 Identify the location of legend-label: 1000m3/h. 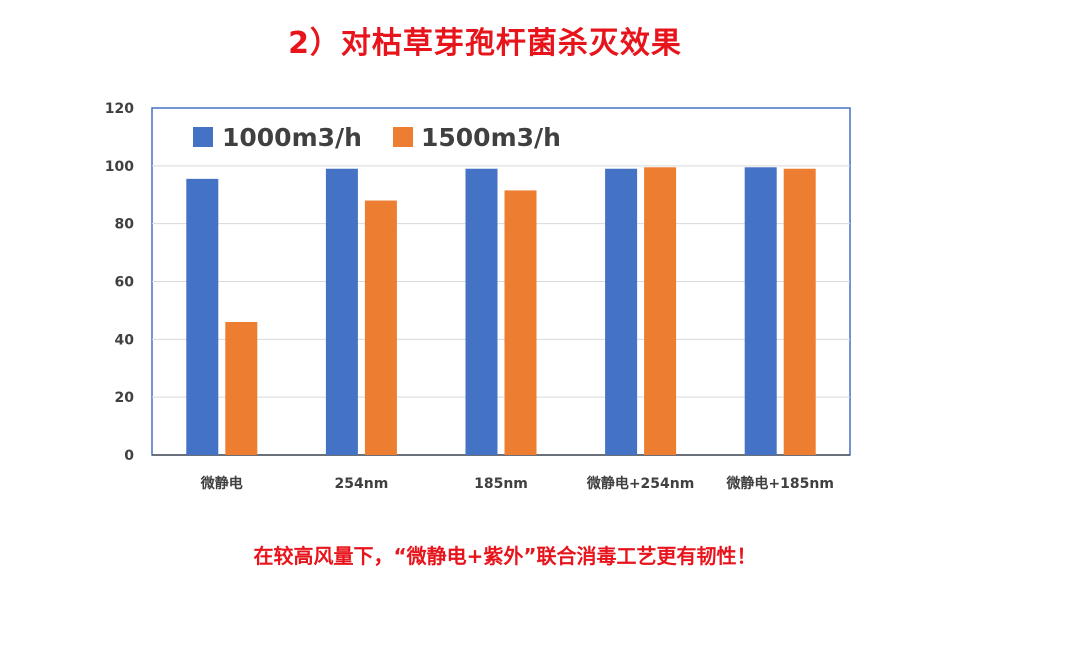
(292, 137).